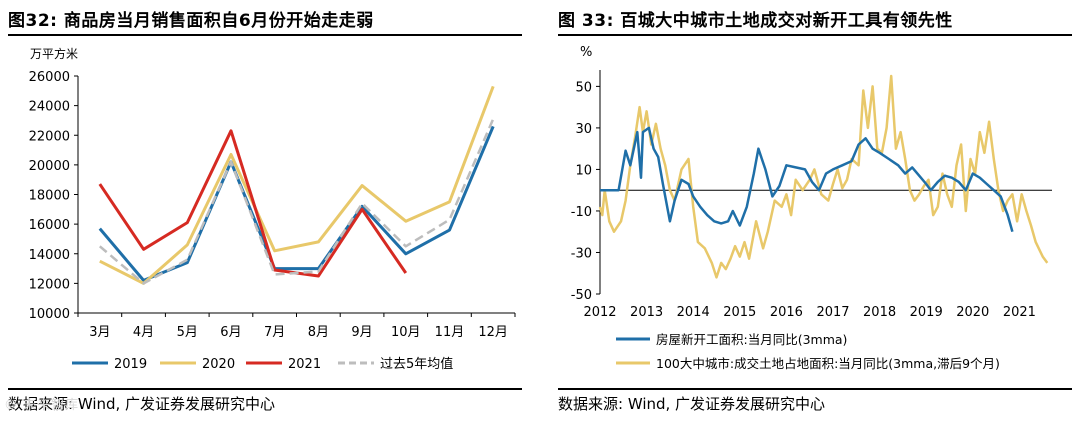 The height and width of the screenshot is (422, 1080). I want to click on left-y-tick-label: 16000, so click(49, 225).